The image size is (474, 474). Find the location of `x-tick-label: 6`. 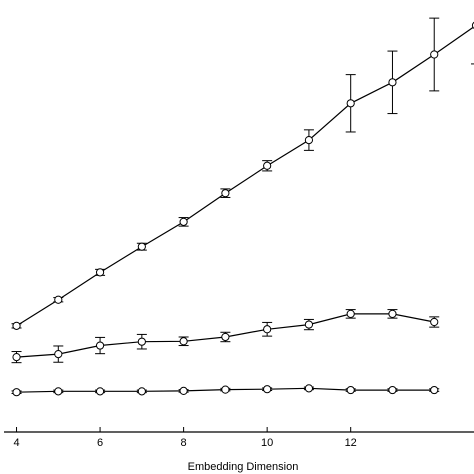

x-tick-label: 6 is located at coordinates (100, 443).